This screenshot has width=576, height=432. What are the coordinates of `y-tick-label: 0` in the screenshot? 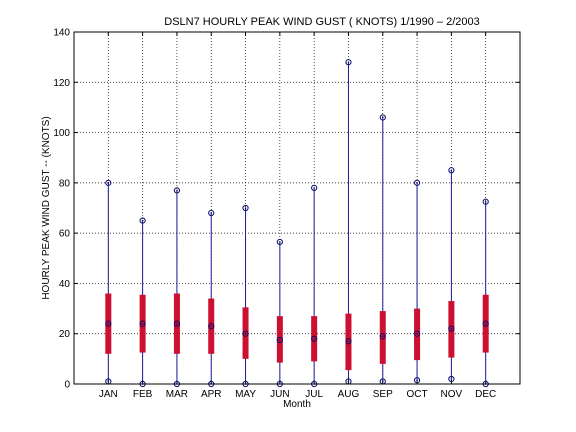 It's located at (67, 385).